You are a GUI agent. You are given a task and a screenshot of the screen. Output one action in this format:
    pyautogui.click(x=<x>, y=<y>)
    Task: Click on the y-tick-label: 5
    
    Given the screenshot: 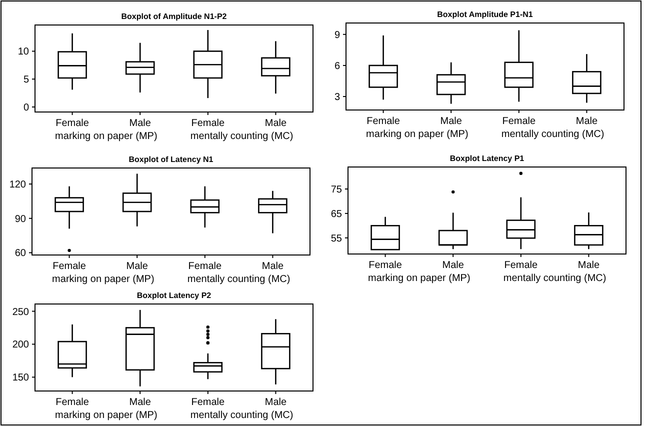 What is the action you would take?
    pyautogui.click(x=26, y=80)
    